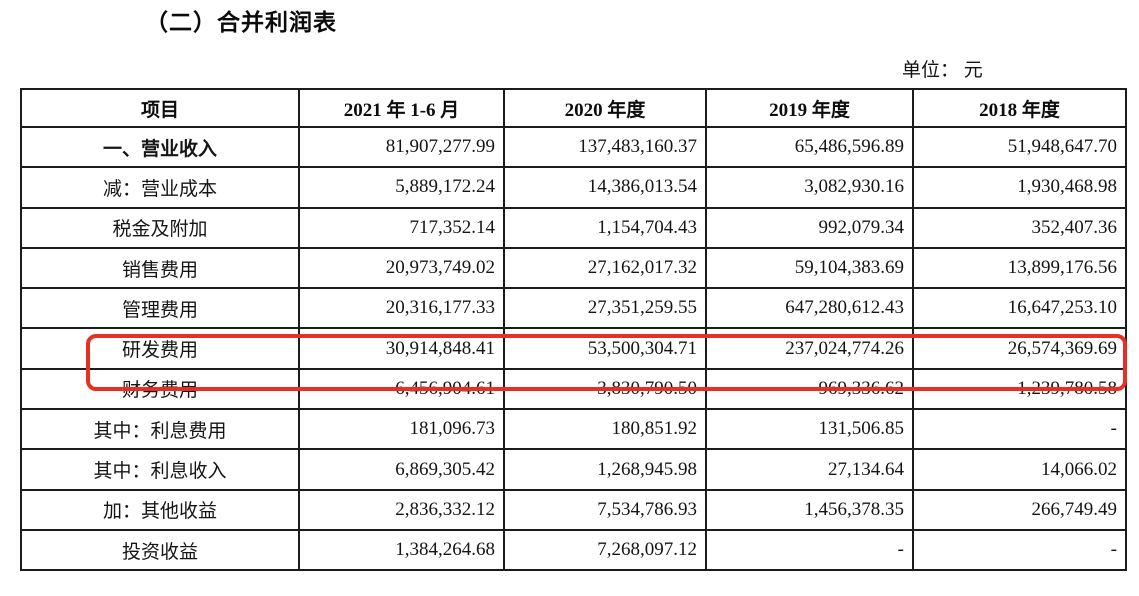 The height and width of the screenshot is (596, 1139). I want to click on row-value: -6,456,904.61, so click(401, 389).